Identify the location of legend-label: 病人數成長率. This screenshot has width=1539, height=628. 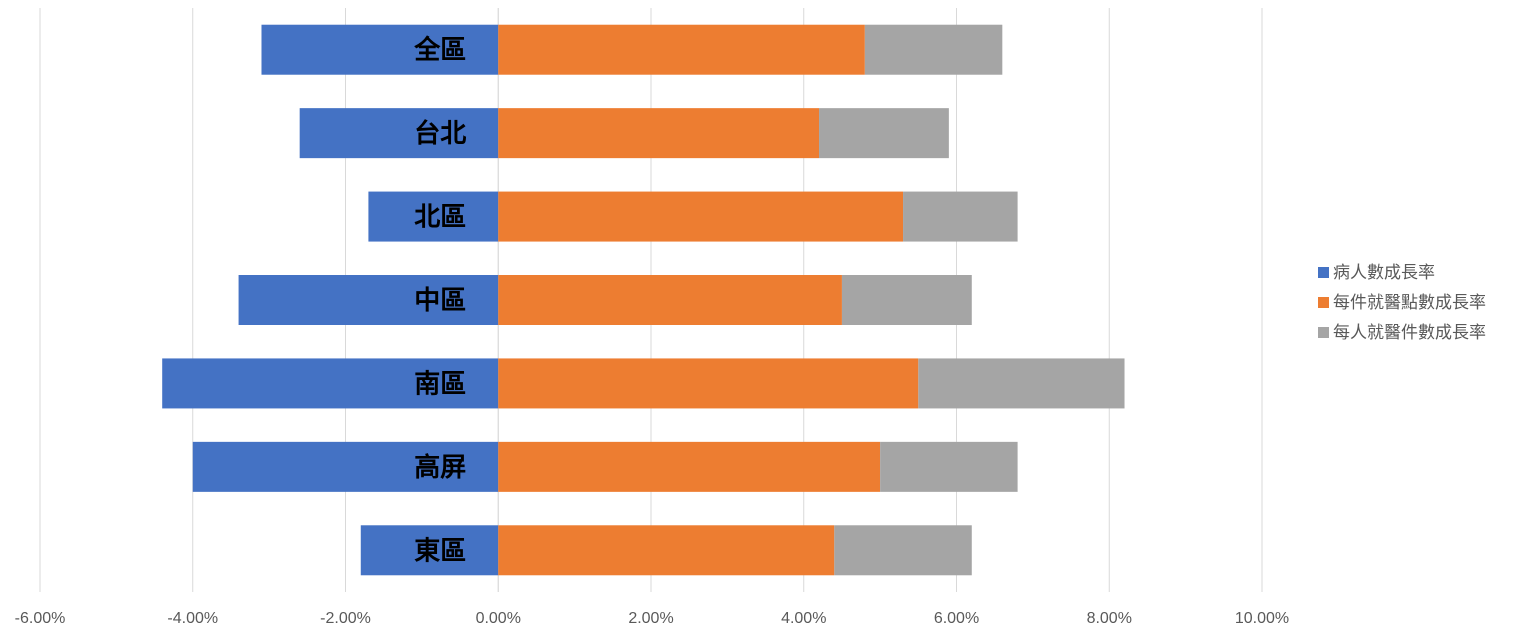
(1384, 273).